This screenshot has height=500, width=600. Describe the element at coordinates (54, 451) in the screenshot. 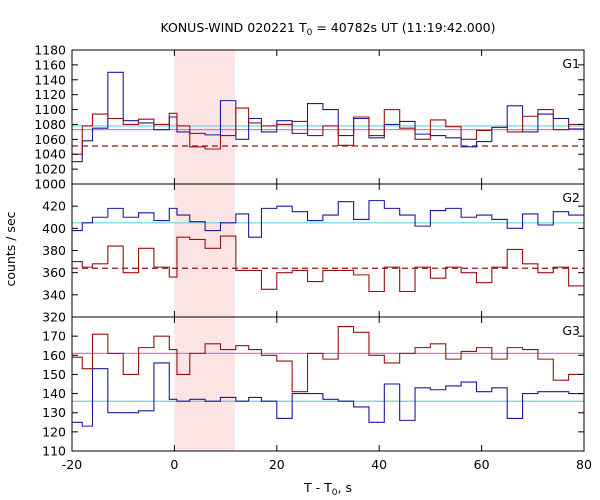

I see `y-tick-label: 110` at that location.